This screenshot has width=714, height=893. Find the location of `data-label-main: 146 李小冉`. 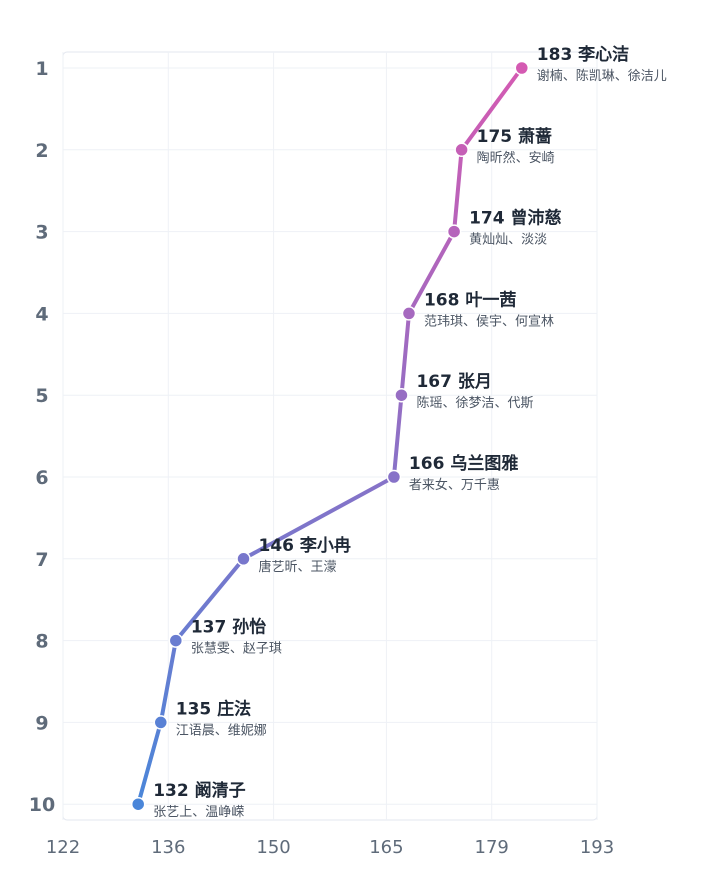

data-label-main: 146 李小冉 is located at coordinates (305, 545).